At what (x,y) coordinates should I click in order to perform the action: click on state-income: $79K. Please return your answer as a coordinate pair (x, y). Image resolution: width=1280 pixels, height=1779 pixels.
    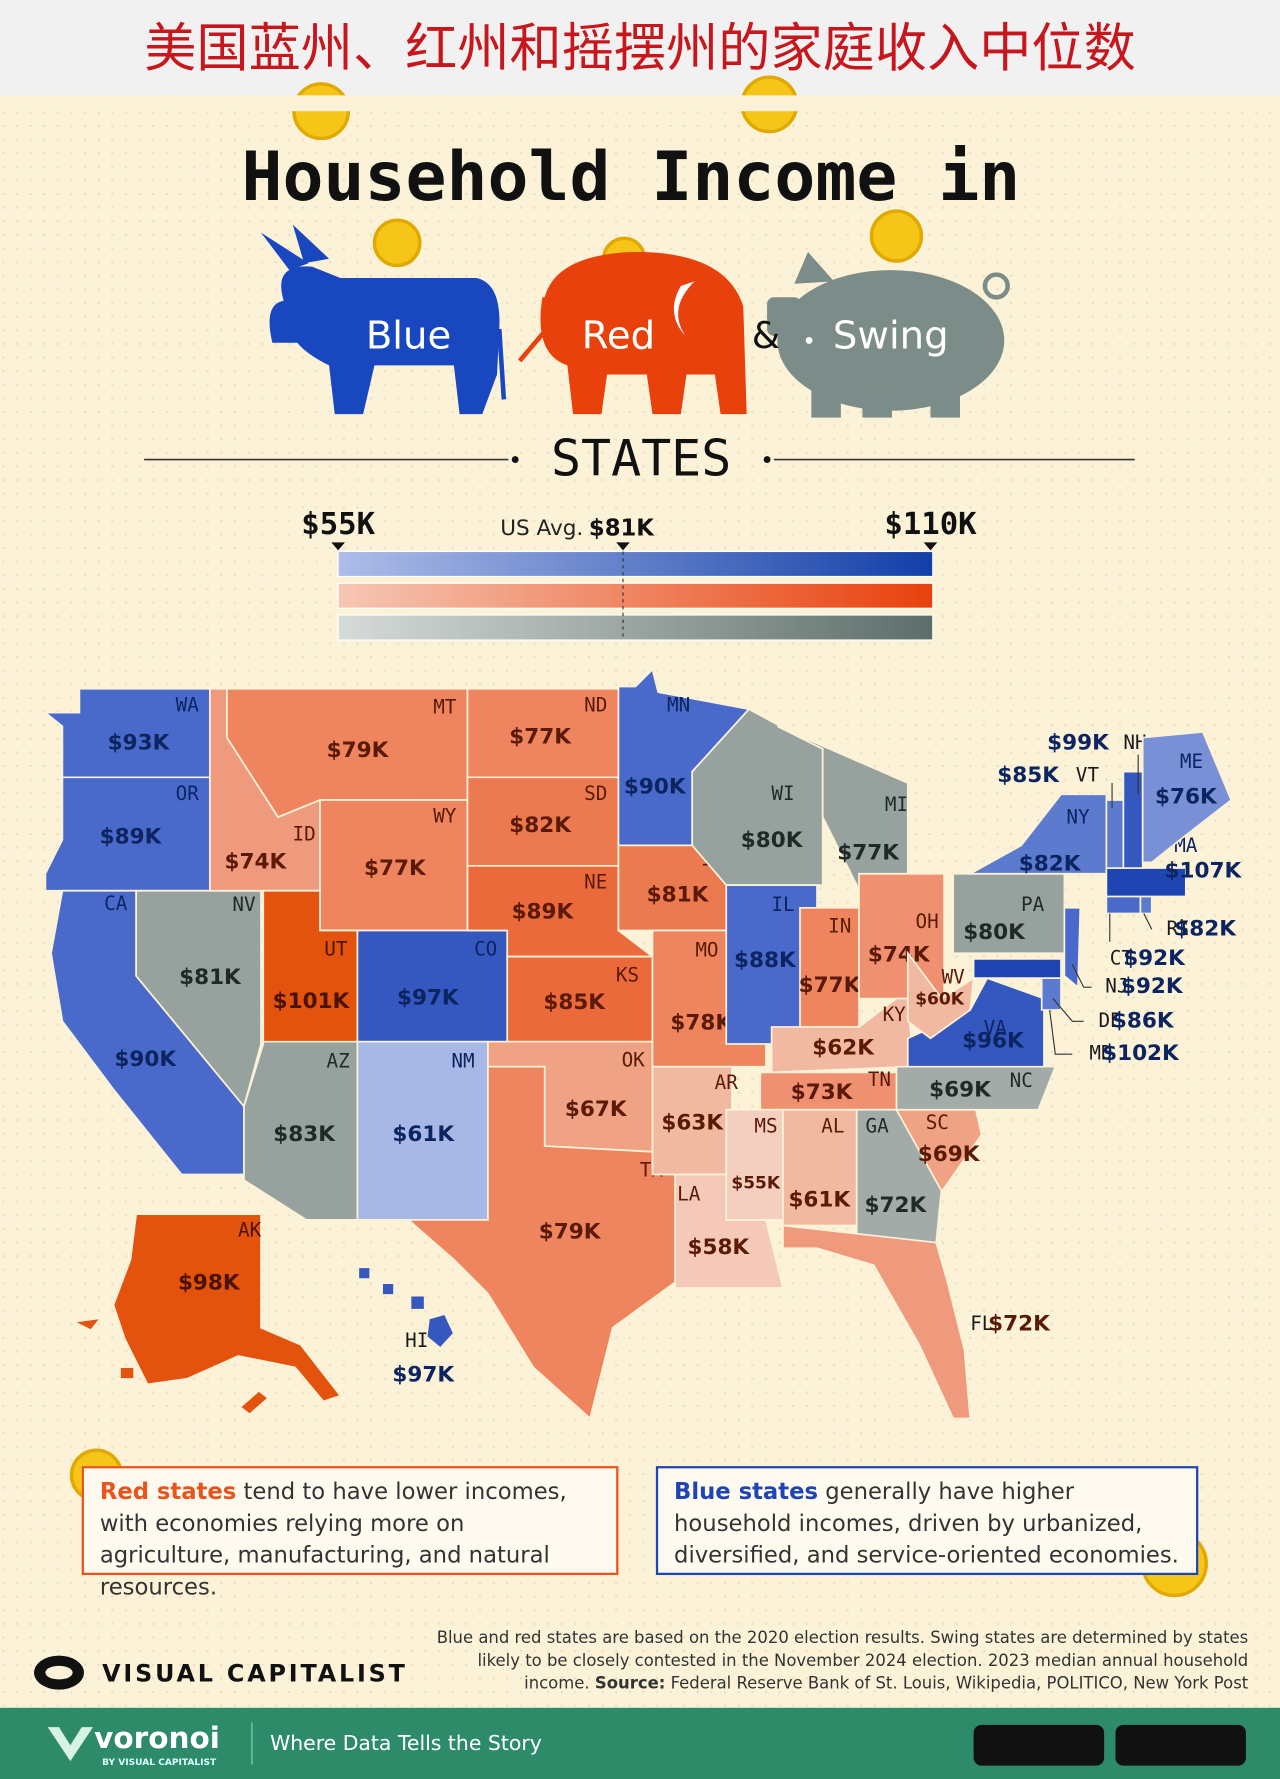
    Looking at the image, I should click on (570, 1231).